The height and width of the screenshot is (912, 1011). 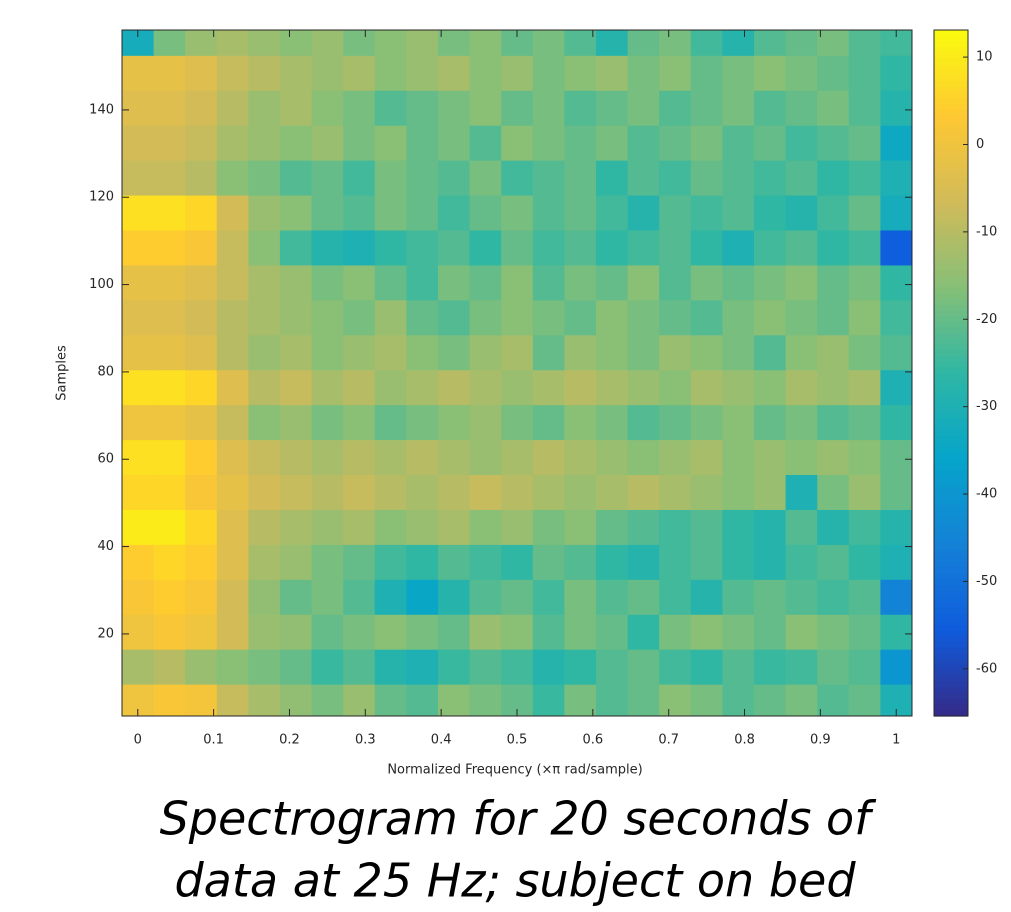 What do you see at coordinates (986, 319) in the screenshot?
I see `colorbar-tick-label: -20` at bounding box center [986, 319].